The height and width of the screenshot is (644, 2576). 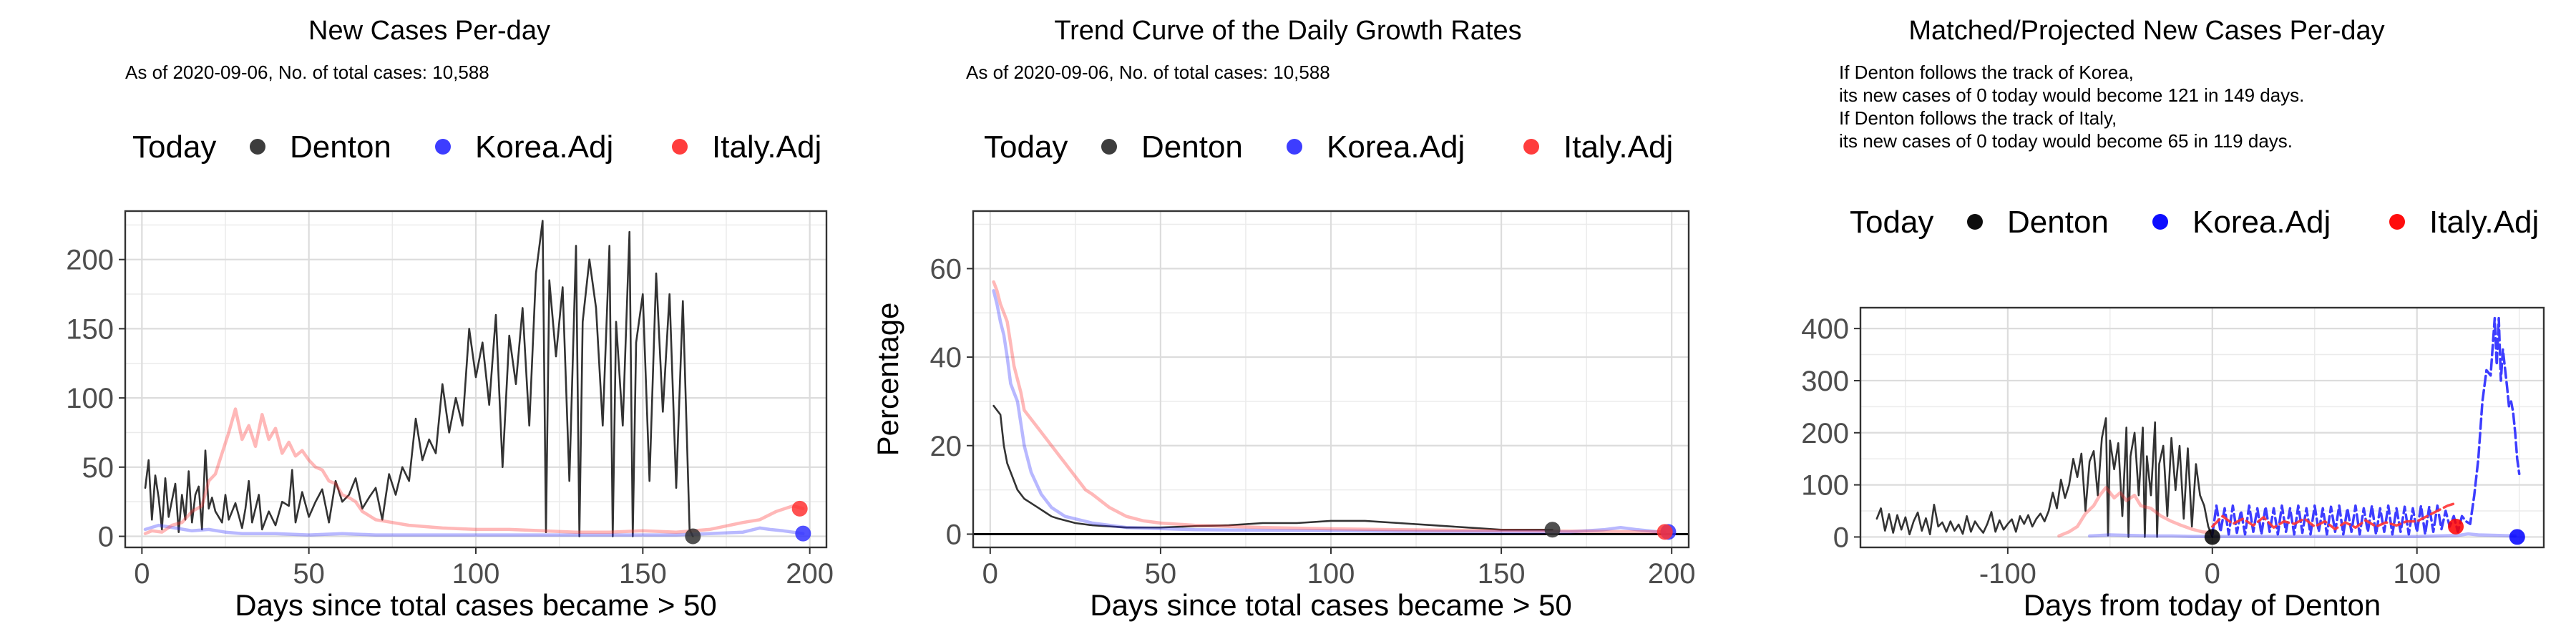 I want to click on y-tick-label: 20, so click(x=946, y=446).